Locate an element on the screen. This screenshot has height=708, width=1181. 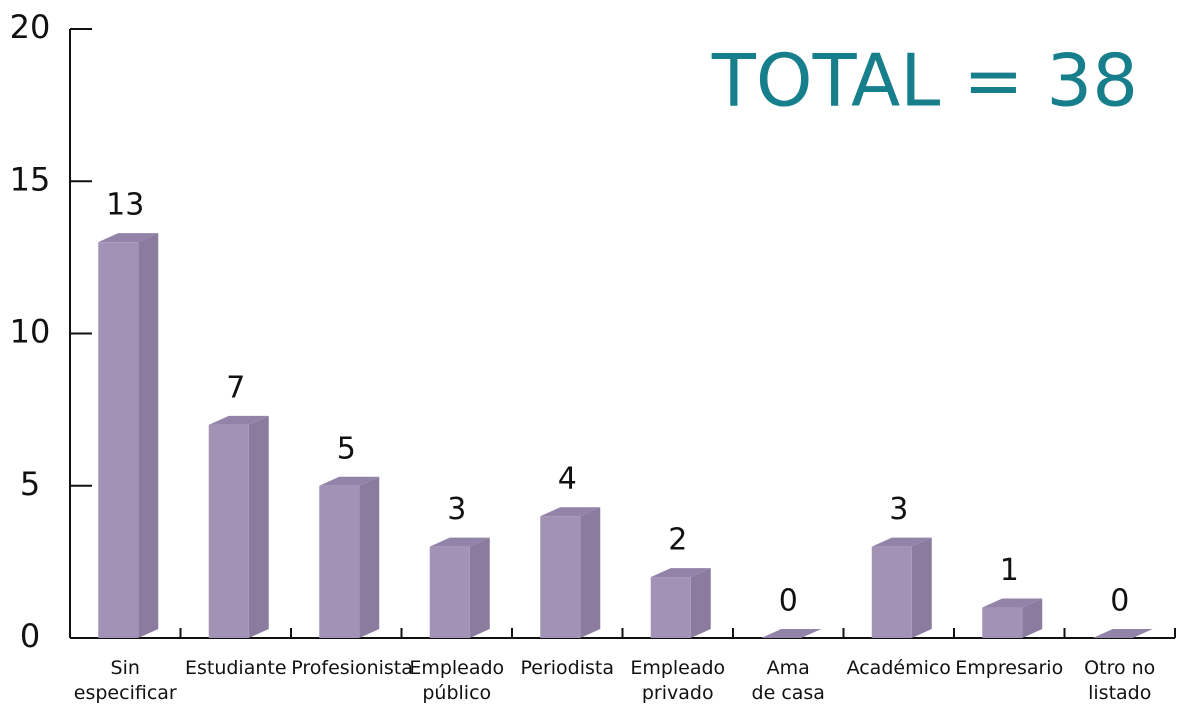
x-tick-label: Sin especificar is located at coordinates (125, 680).